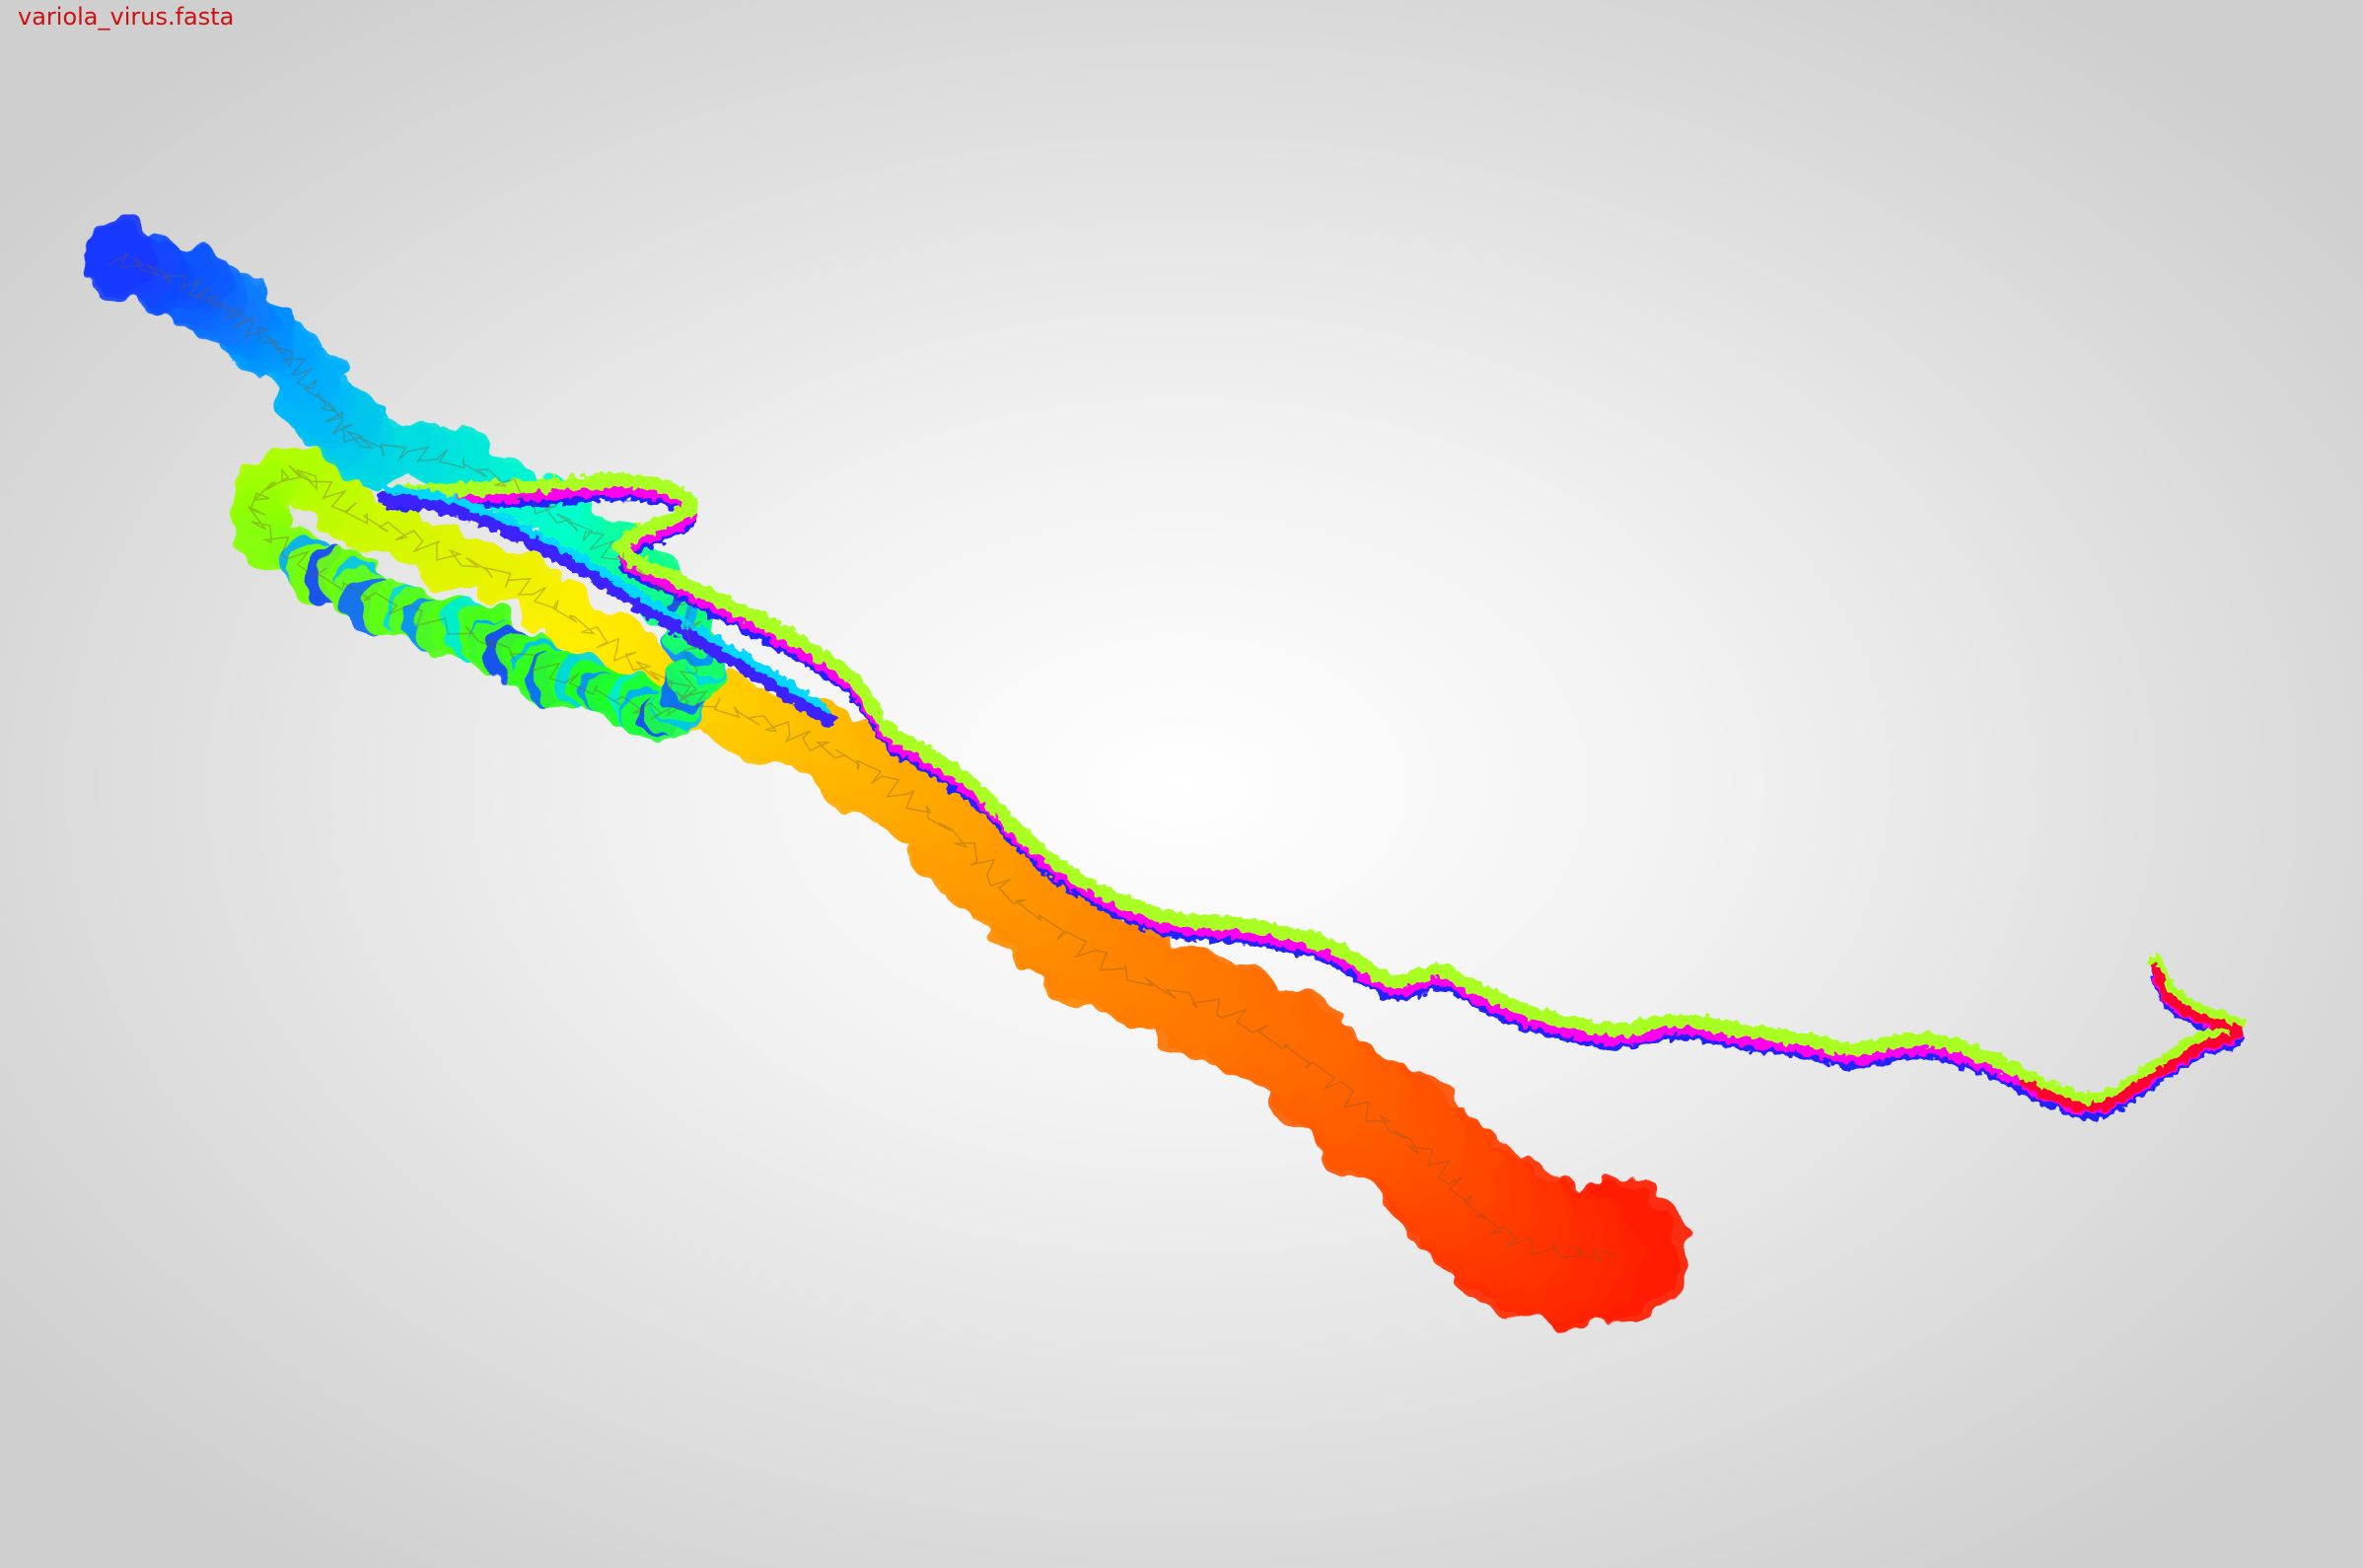  Describe the element at coordinates (2131, 1037) in the screenshot. I see `strand-tail` at that location.